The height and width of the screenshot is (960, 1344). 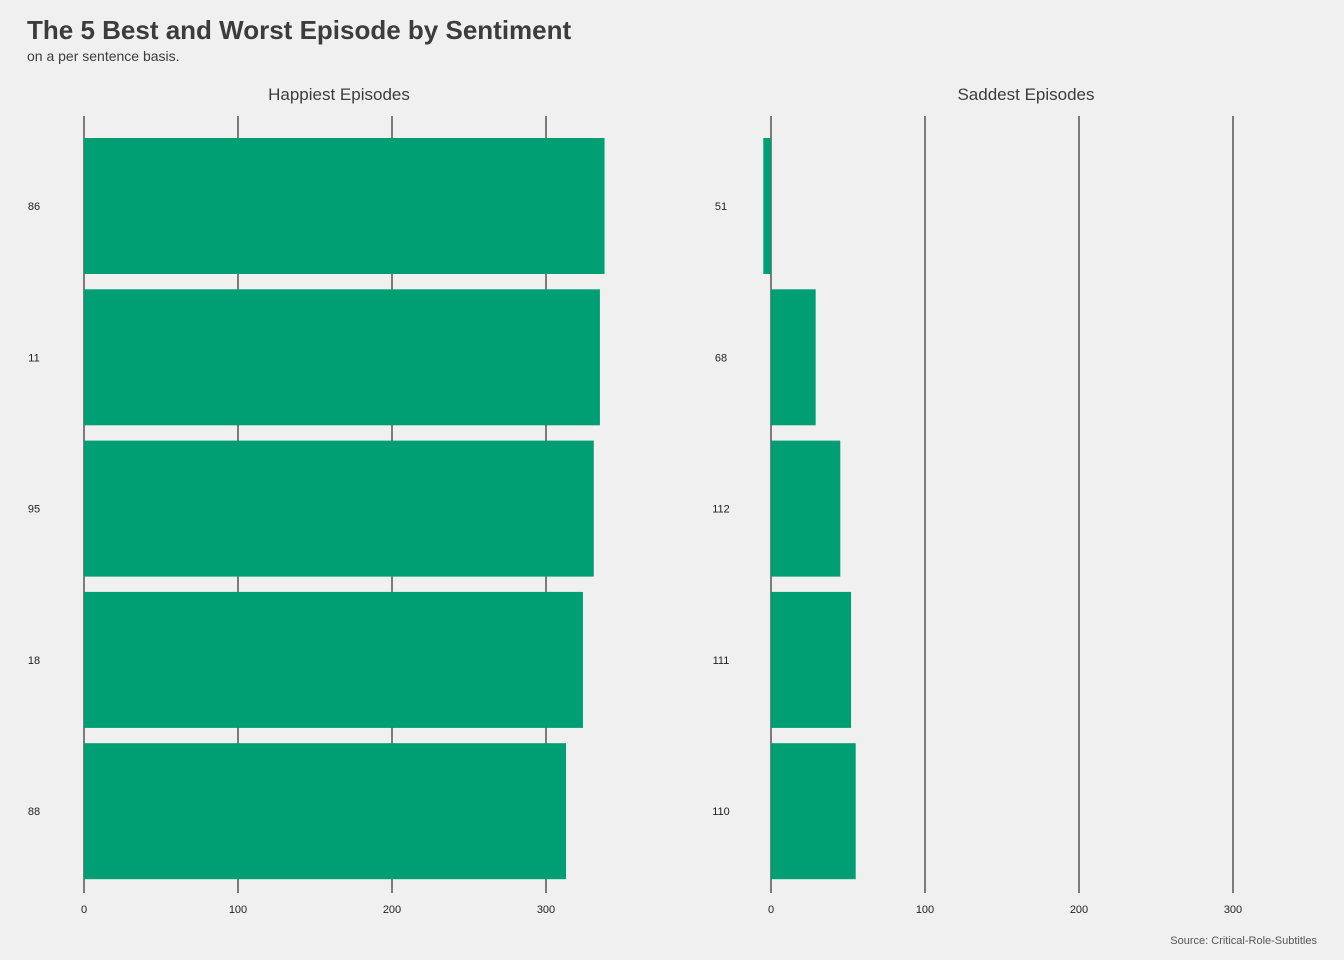 I want to click on y-tick-label: 95, so click(x=34, y=510).